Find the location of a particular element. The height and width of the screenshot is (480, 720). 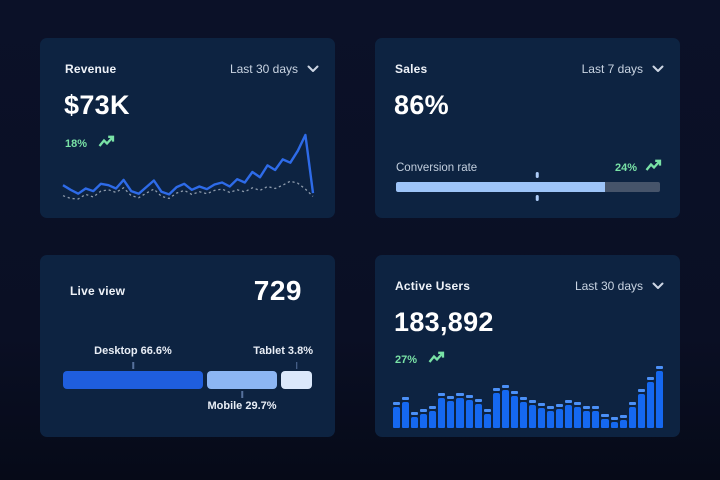

active-users-card-header: Active Users Last 30 days is located at coordinates (529, 286).